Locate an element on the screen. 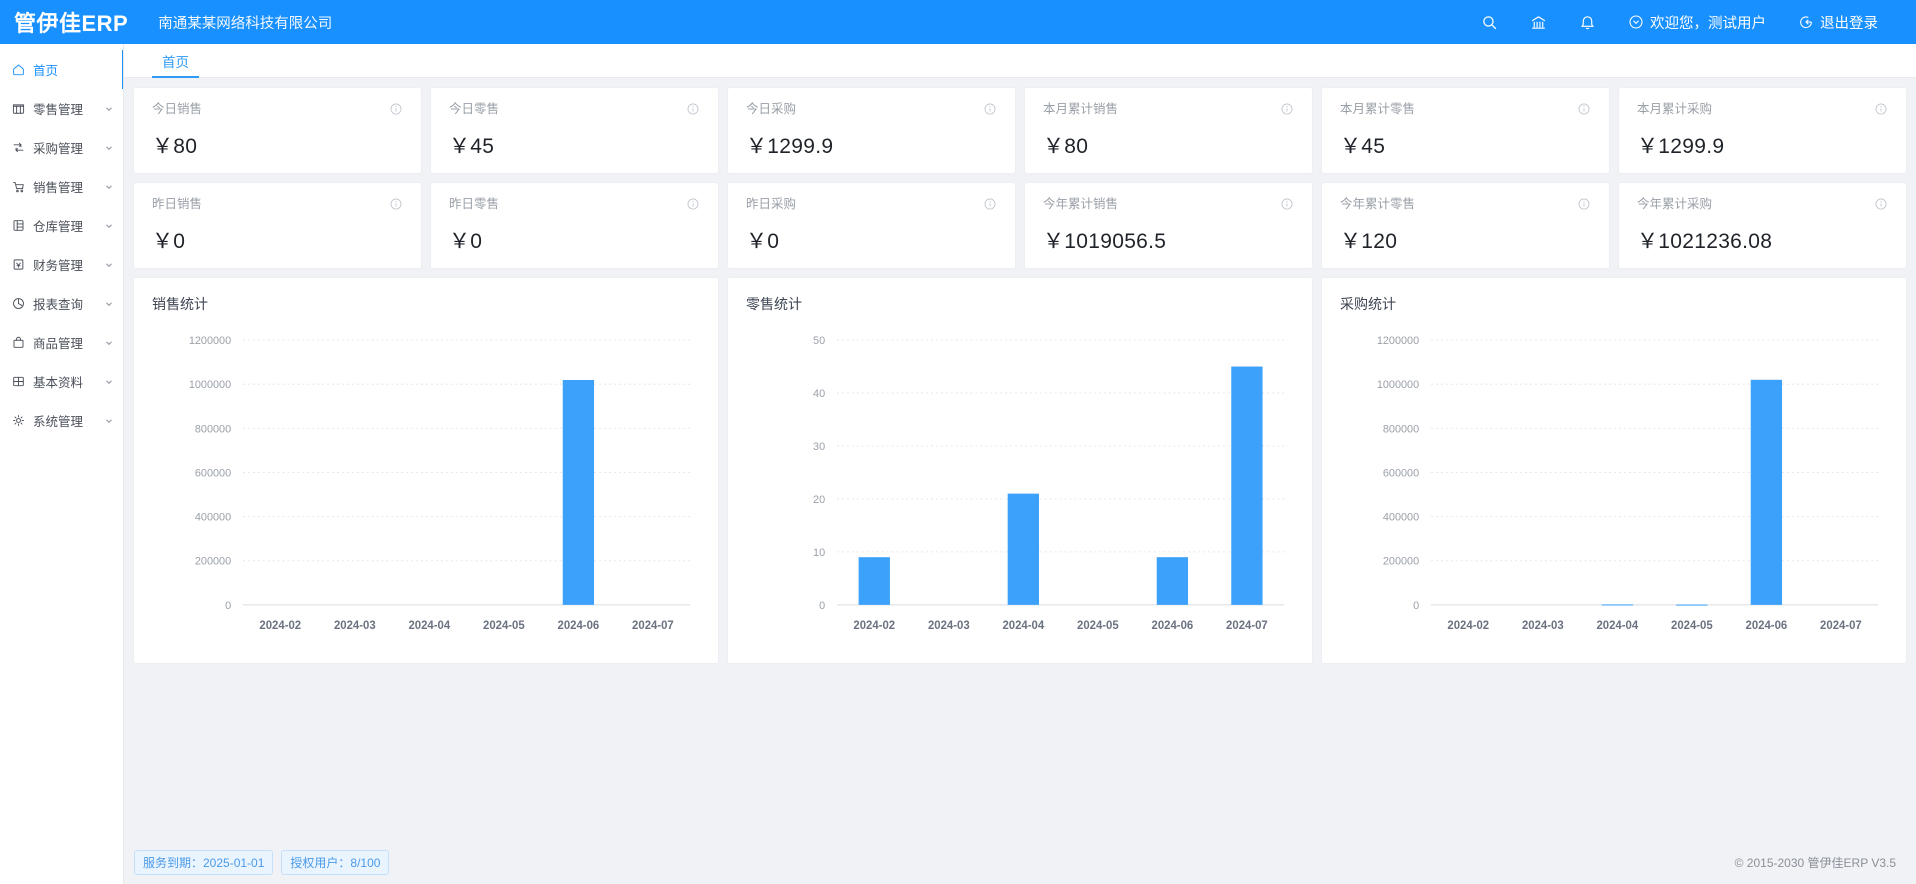 The image size is (1916, 884). stat-card: 本月累计采购 ￥1299.9 is located at coordinates (1762, 130).